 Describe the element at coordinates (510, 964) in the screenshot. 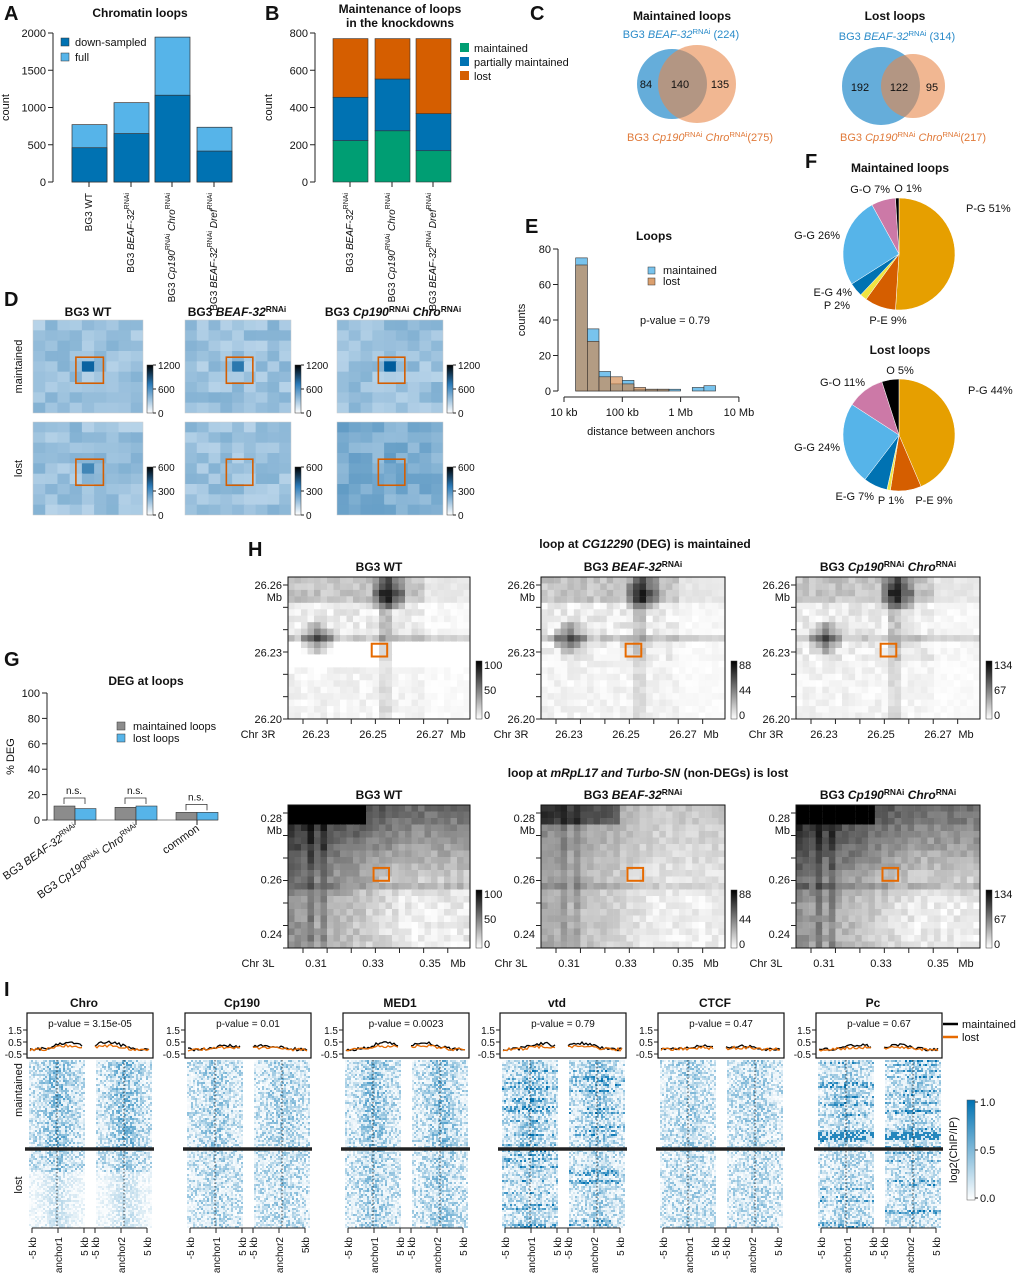

I see `x-tick-label: Chr 3L` at that location.